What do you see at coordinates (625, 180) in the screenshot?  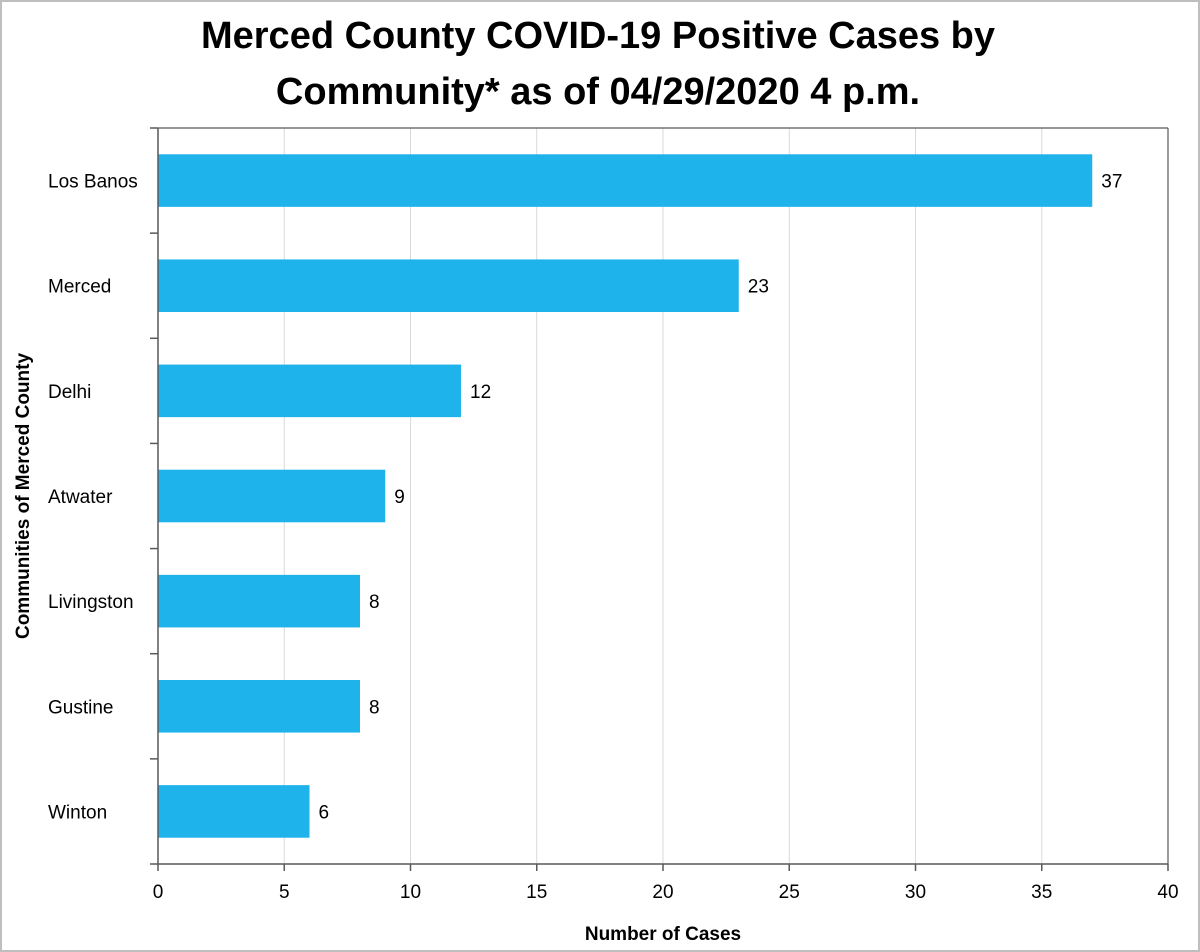 I see `bar-los-banos` at bounding box center [625, 180].